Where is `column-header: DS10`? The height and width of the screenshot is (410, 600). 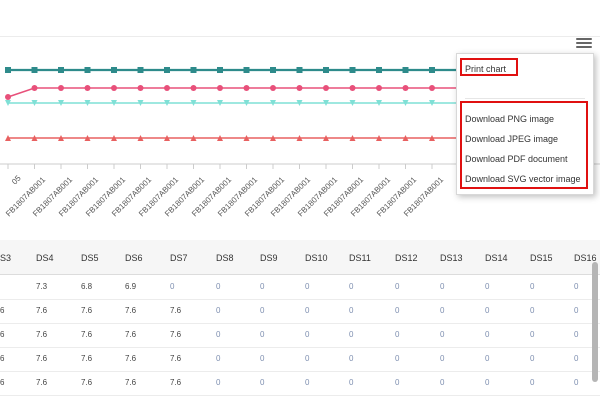 column-header: DS10 is located at coordinates (316, 258).